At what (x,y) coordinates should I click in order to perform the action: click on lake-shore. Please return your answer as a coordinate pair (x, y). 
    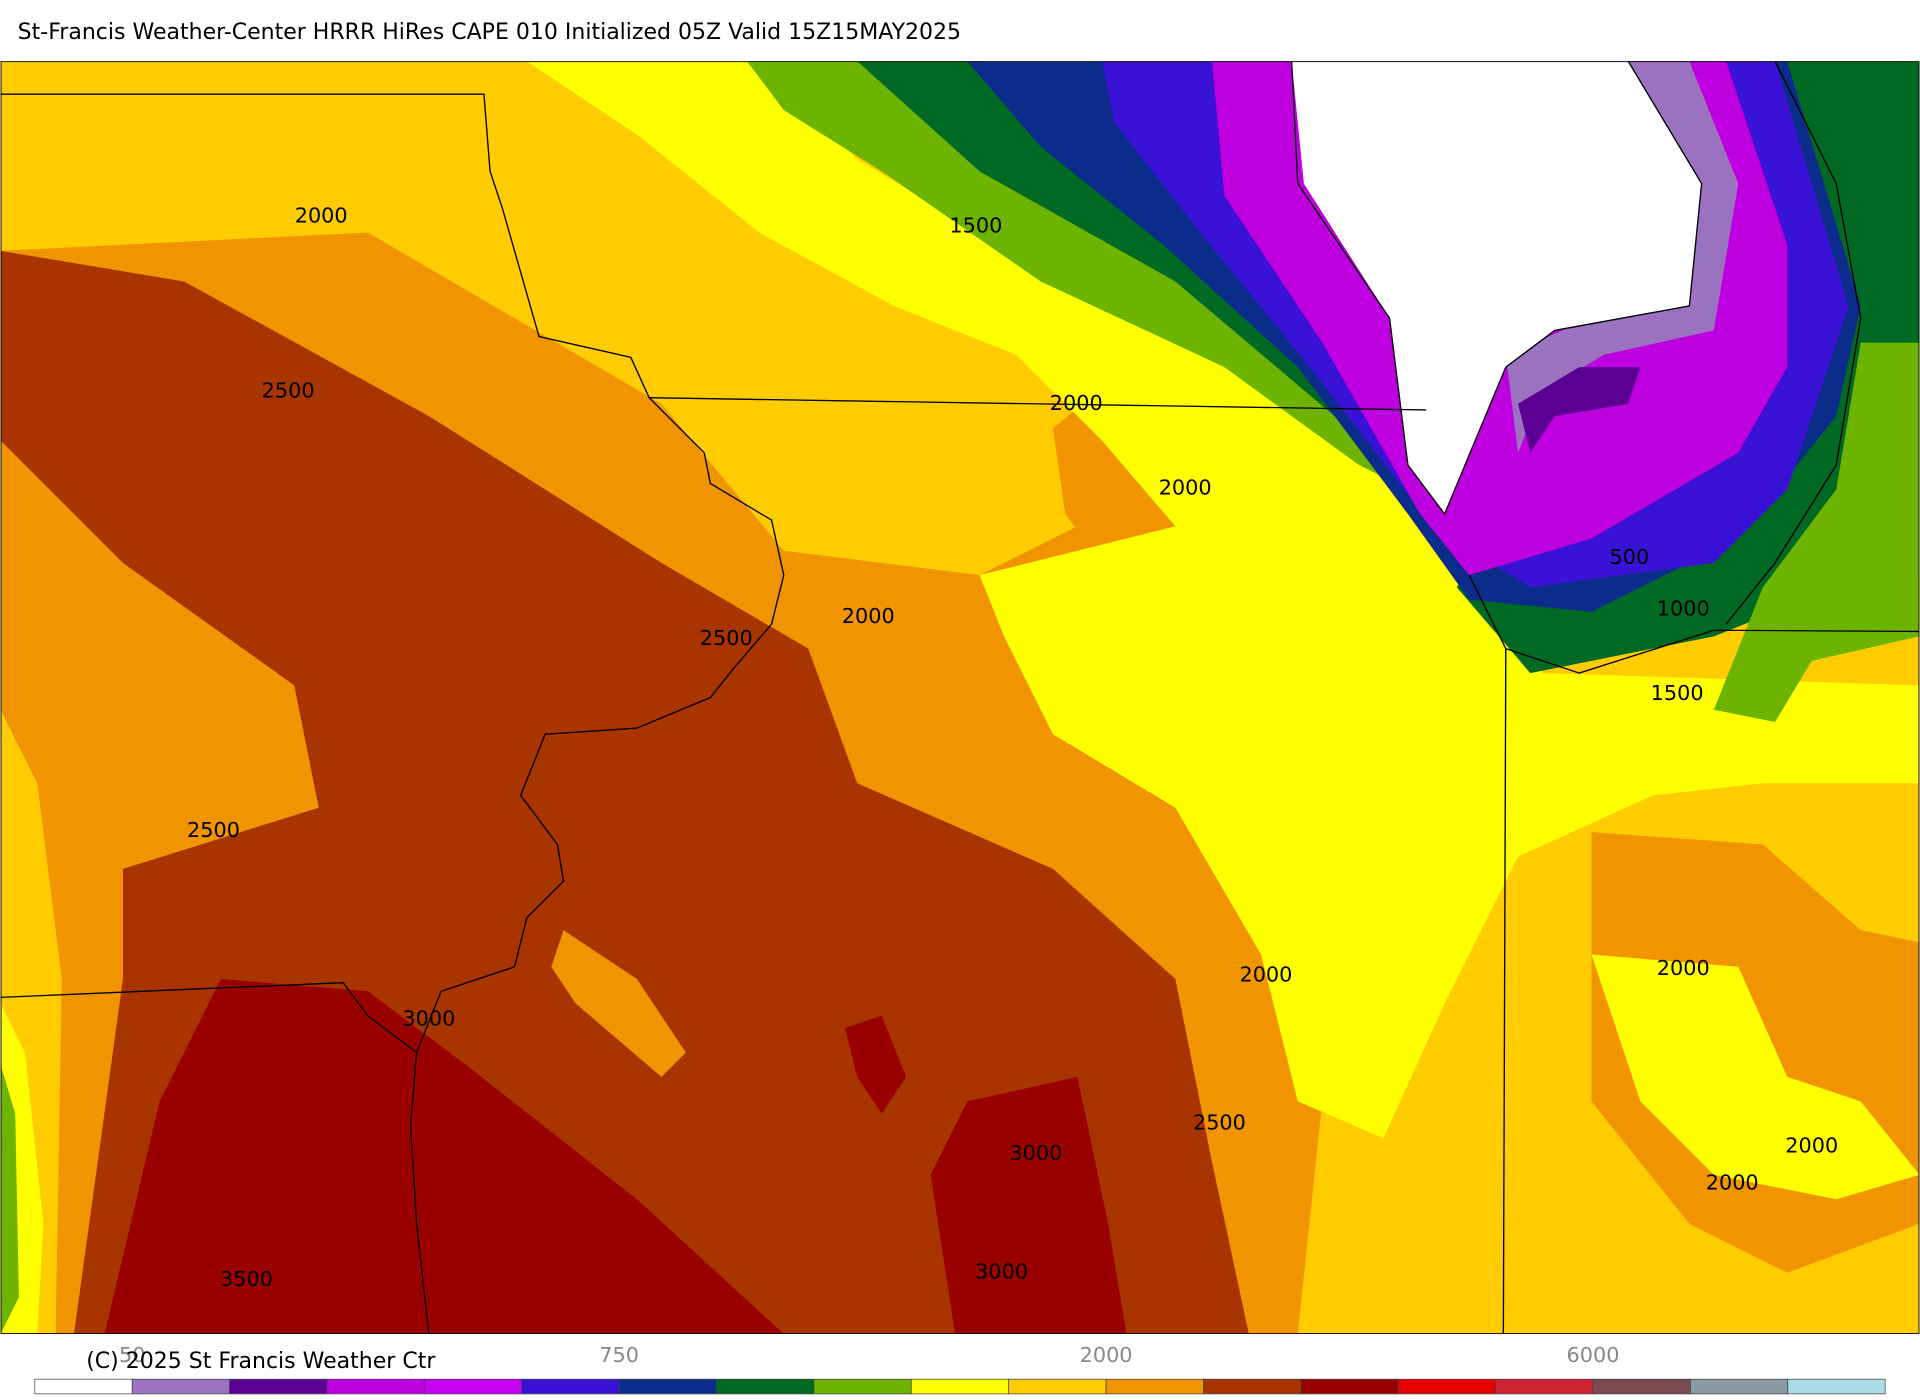
    Looking at the image, I should click on (1496, 288).